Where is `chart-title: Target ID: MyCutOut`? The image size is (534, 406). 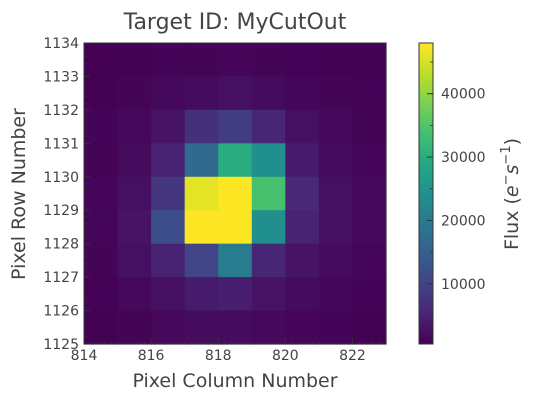 chart-title: Target ID: MyCutOut is located at coordinates (235, 22).